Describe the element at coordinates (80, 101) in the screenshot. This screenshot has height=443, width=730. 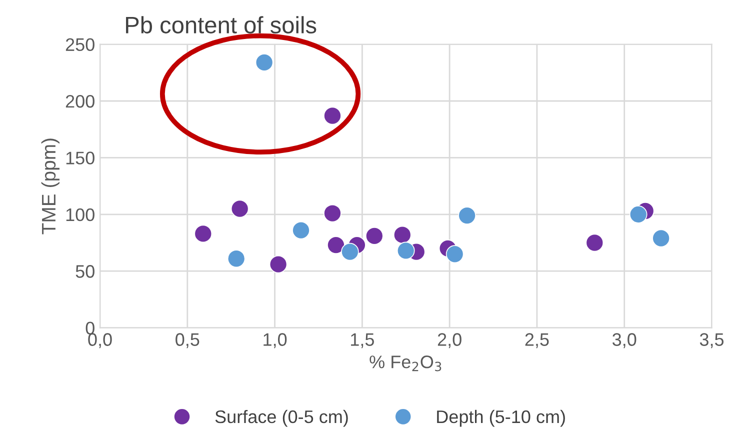
I see `y-tick-label: 200` at that location.